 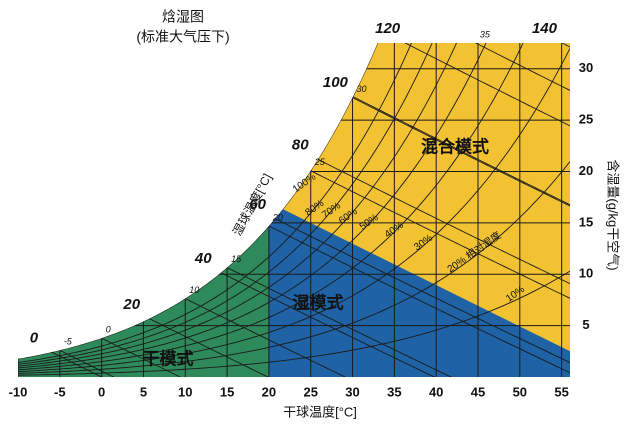 What do you see at coordinates (545, 28) in the screenshot?
I see `enthalpy-label: 140` at bounding box center [545, 28].